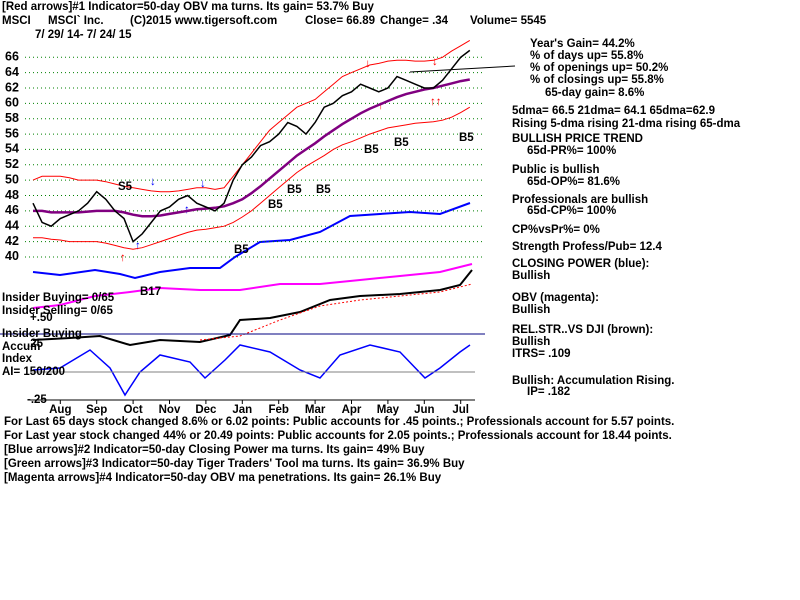 This screenshot has width=800, height=600. What do you see at coordinates (203, 21) in the screenshot?
I see `header-item: (C)2015 www.tigersoft.com` at bounding box center [203, 21].